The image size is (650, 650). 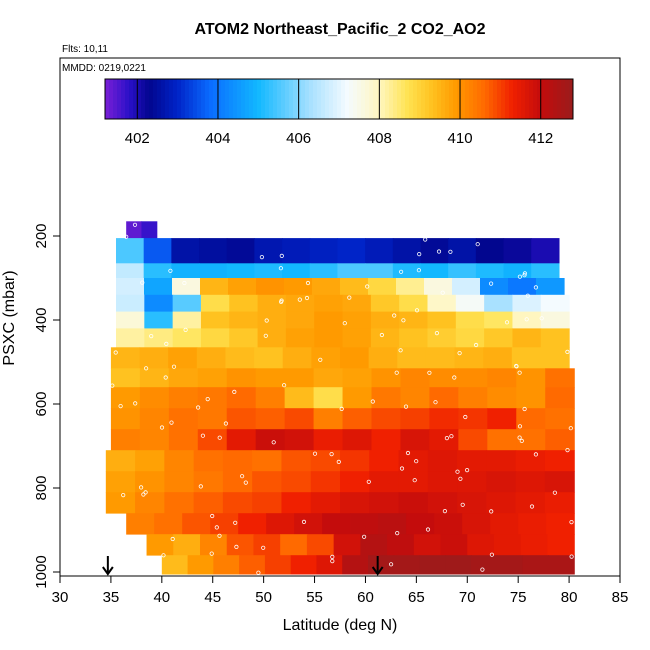 What do you see at coordinates (339, 29) in the screenshot?
I see `chart-title: ATOM2 Northeast_Pacific_2 CO2_AO2` at bounding box center [339, 29].